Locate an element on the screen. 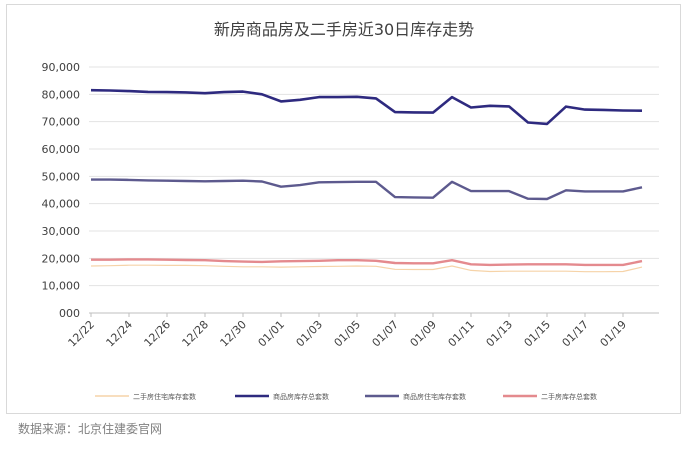  x-tick-label: 12/26 is located at coordinates (158, 334).